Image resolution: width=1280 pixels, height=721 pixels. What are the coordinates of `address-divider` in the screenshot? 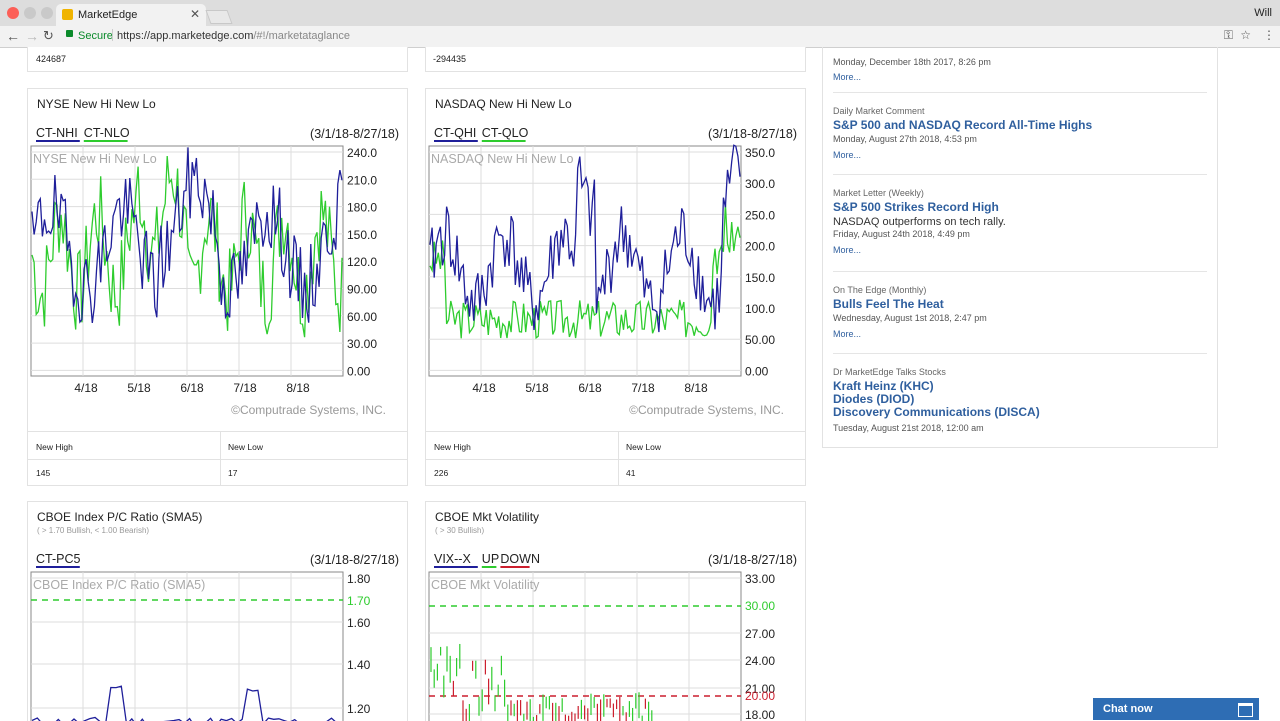 It's located at (112, 35).